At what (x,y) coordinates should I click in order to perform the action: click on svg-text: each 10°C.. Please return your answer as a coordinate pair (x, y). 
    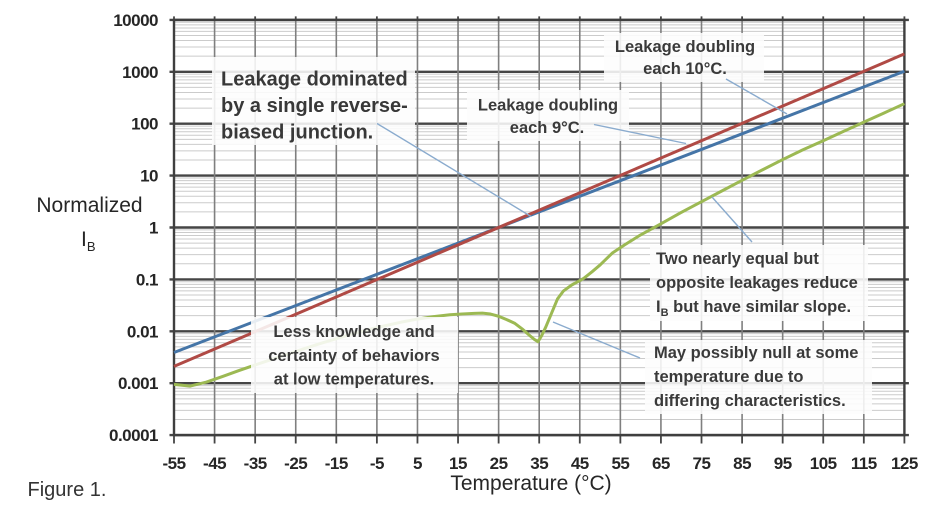
    Looking at the image, I should click on (685, 69).